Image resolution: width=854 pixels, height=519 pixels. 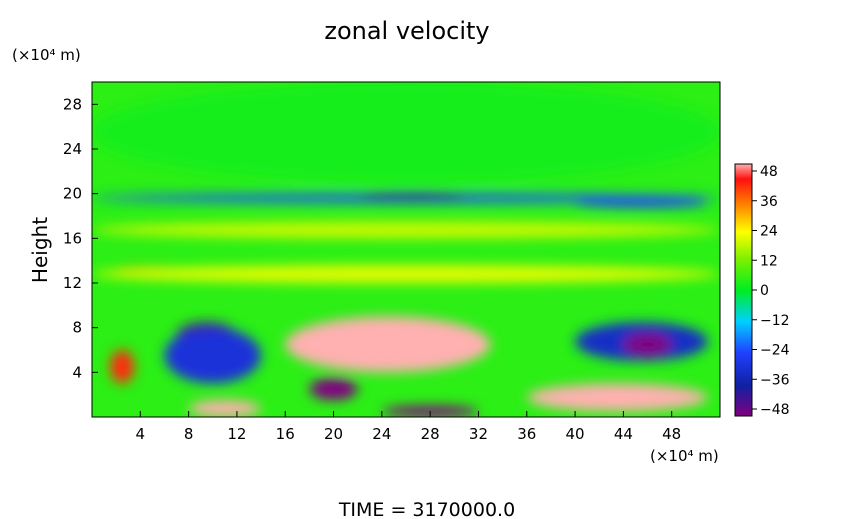 What do you see at coordinates (623, 434) in the screenshot?
I see `x-tick-label: 44` at bounding box center [623, 434].